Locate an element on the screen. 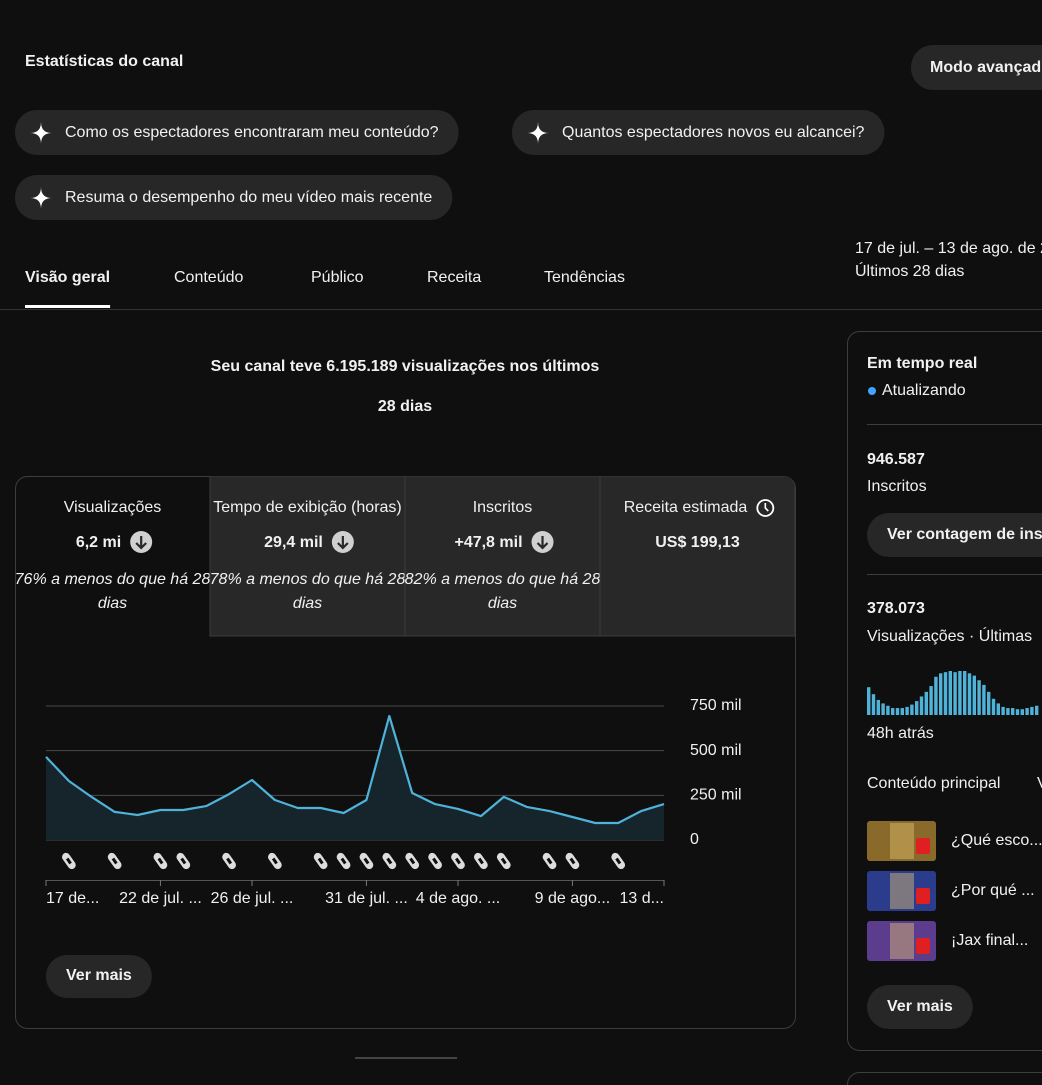  tab: Tendências is located at coordinates (584, 277).